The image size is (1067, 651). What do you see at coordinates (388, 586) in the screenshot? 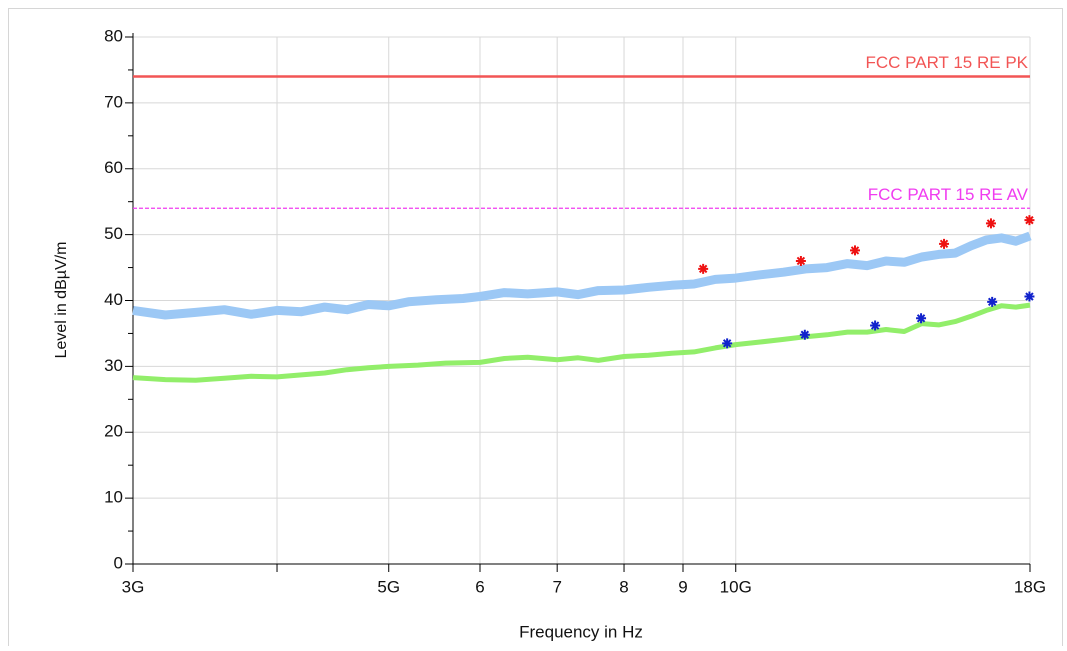
I see `x-tick-label: 5G` at bounding box center [388, 586].